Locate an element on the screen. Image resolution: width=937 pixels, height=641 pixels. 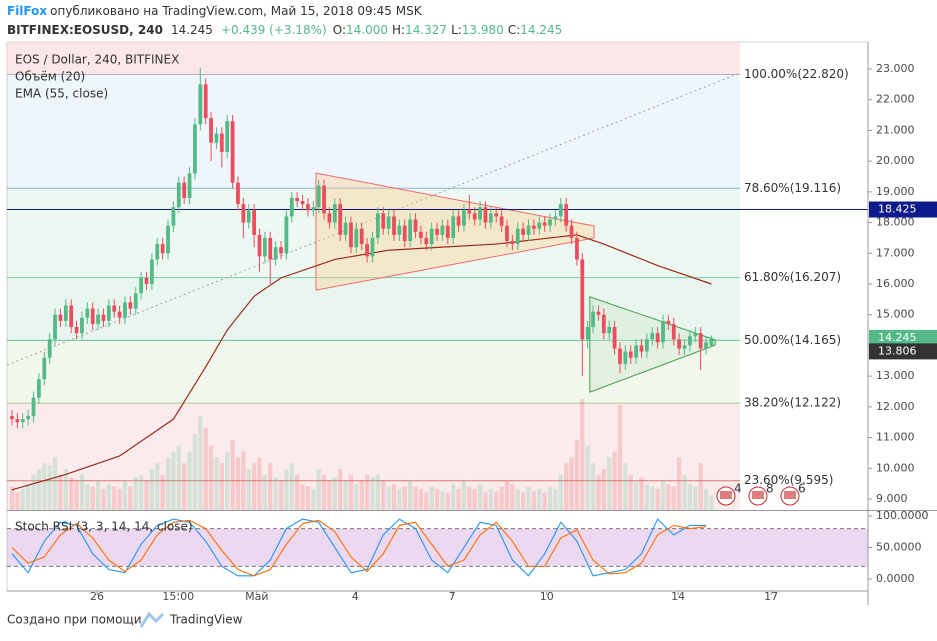
y-tick-label: 0.0000 is located at coordinates (895, 578).